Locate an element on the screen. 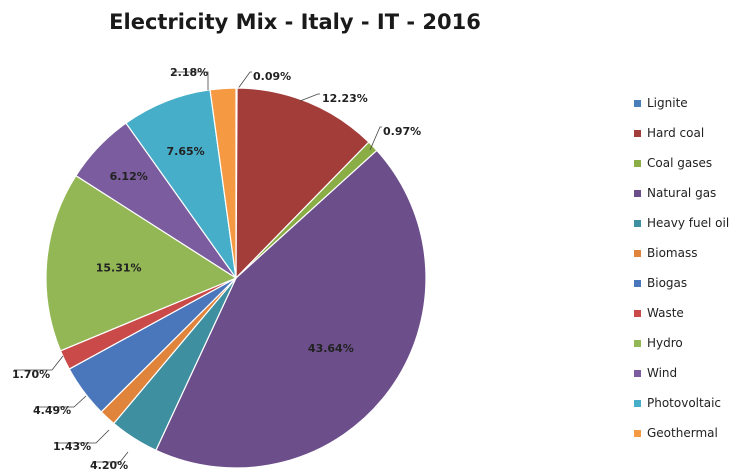 Image resolution: width=733 pixels, height=471 pixels. leader-line-coal-gases is located at coordinates (375, 138).